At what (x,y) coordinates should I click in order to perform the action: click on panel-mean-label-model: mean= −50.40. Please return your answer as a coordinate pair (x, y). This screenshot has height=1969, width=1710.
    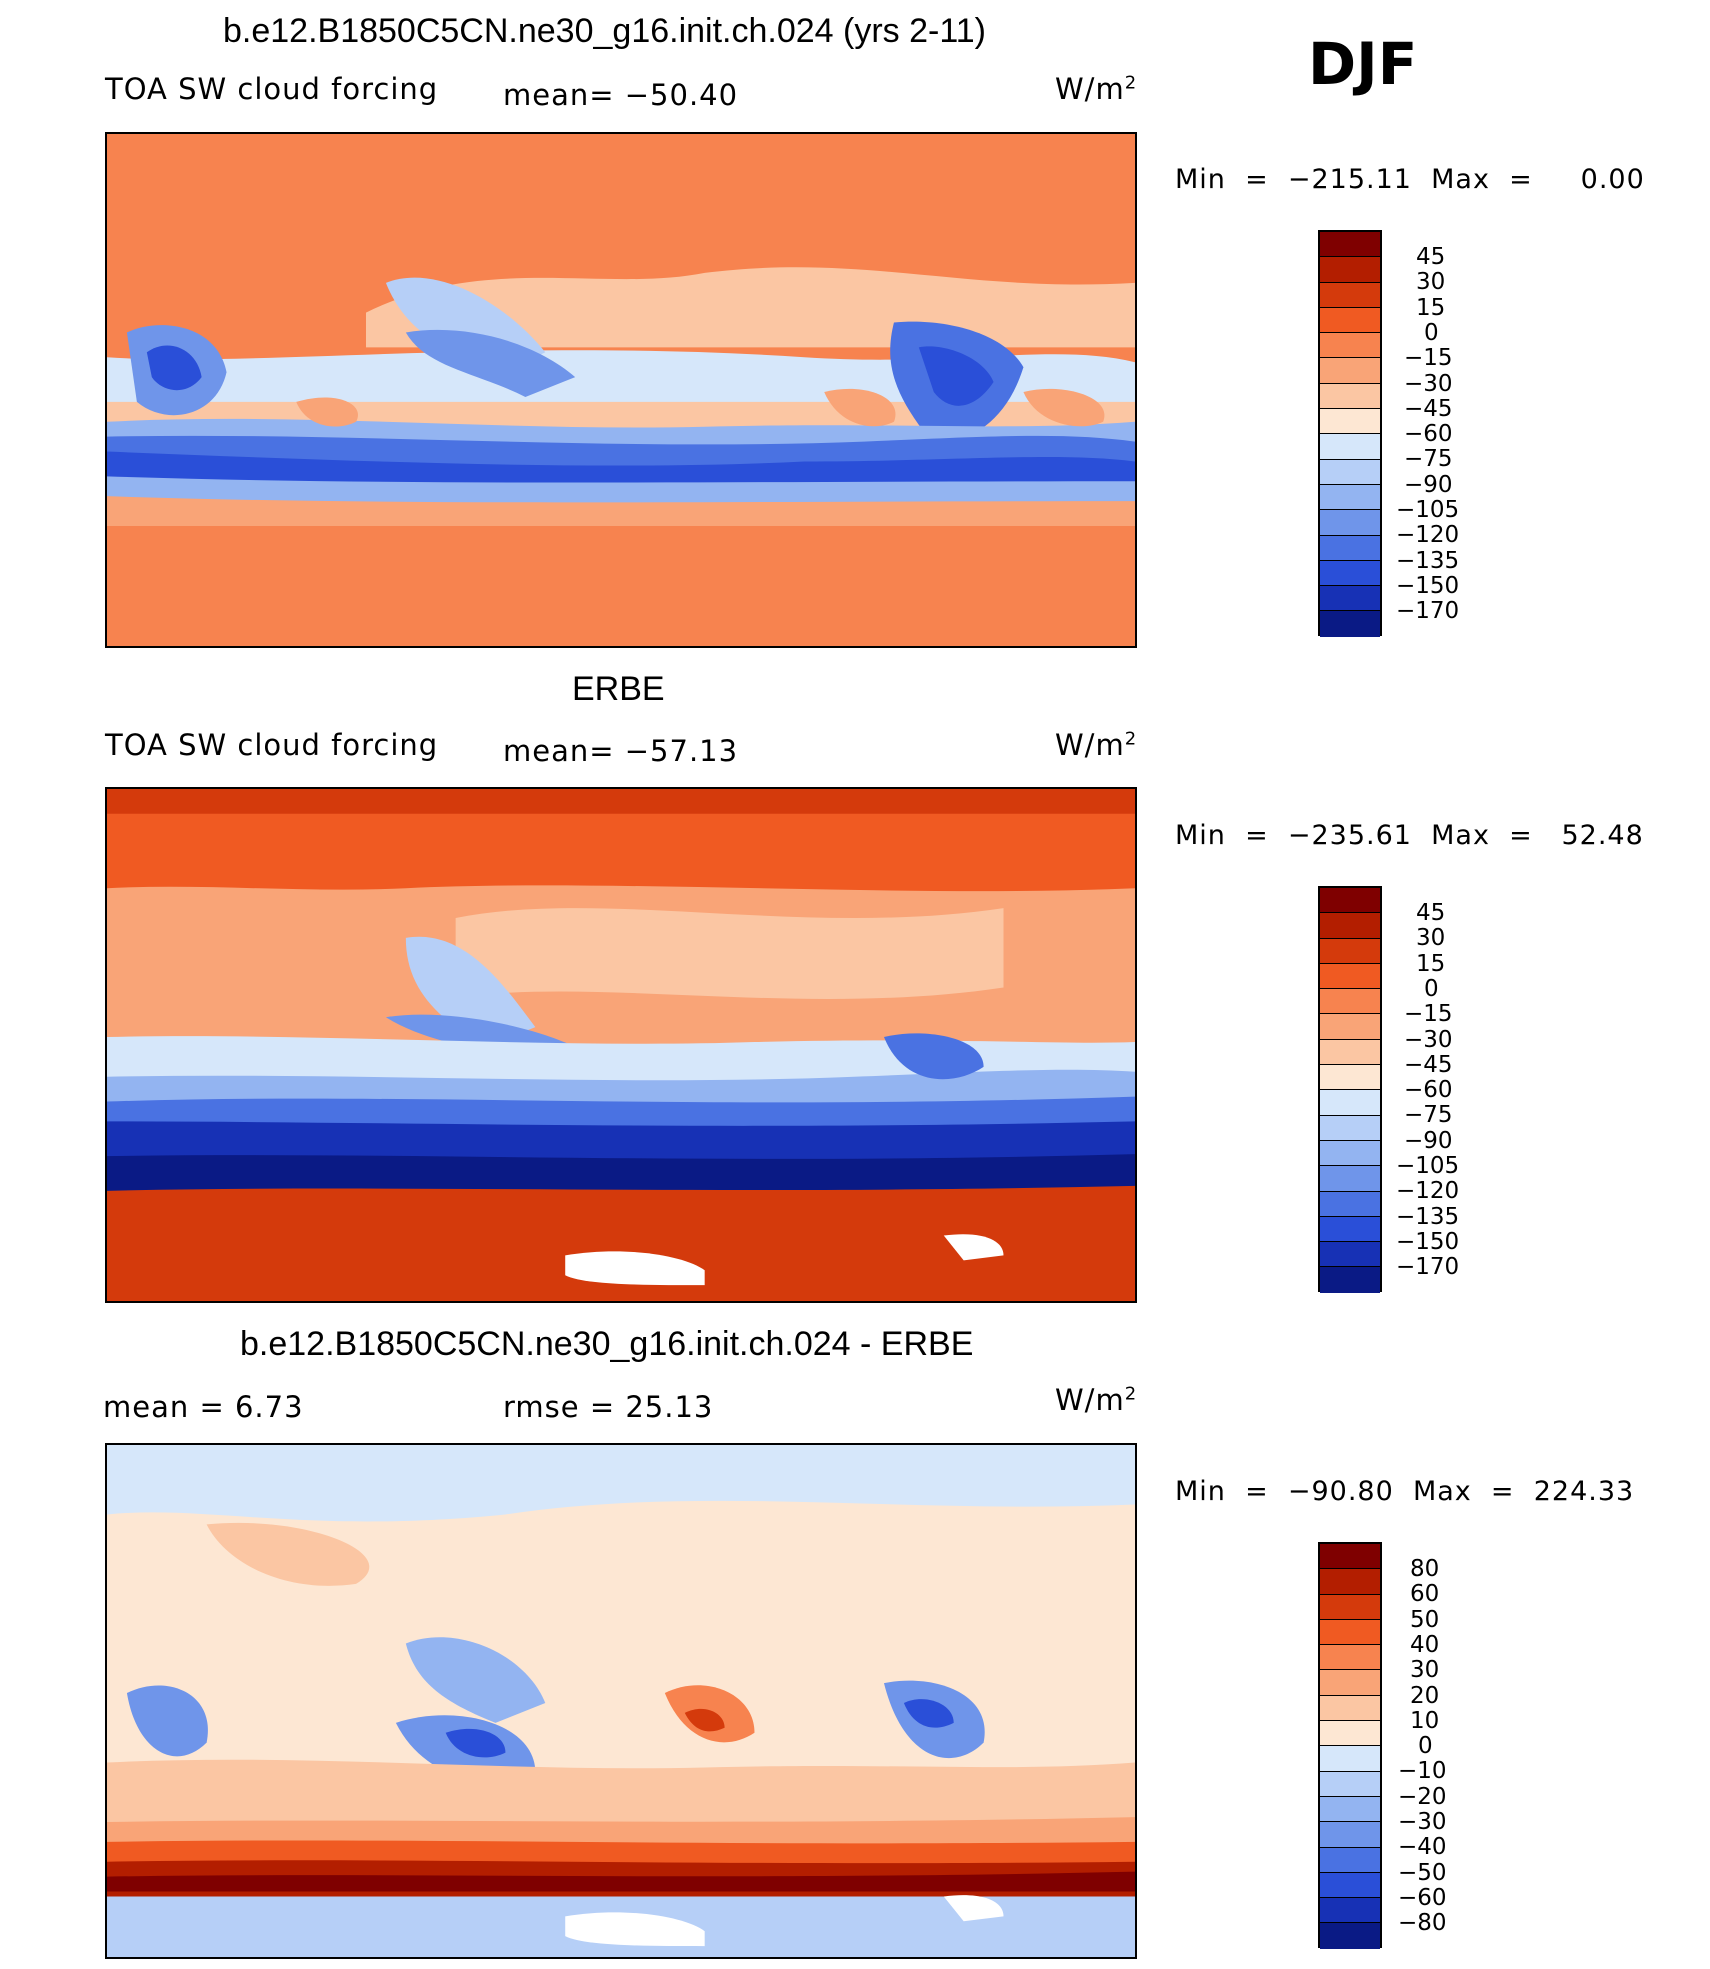
    Looking at the image, I should click on (621, 95).